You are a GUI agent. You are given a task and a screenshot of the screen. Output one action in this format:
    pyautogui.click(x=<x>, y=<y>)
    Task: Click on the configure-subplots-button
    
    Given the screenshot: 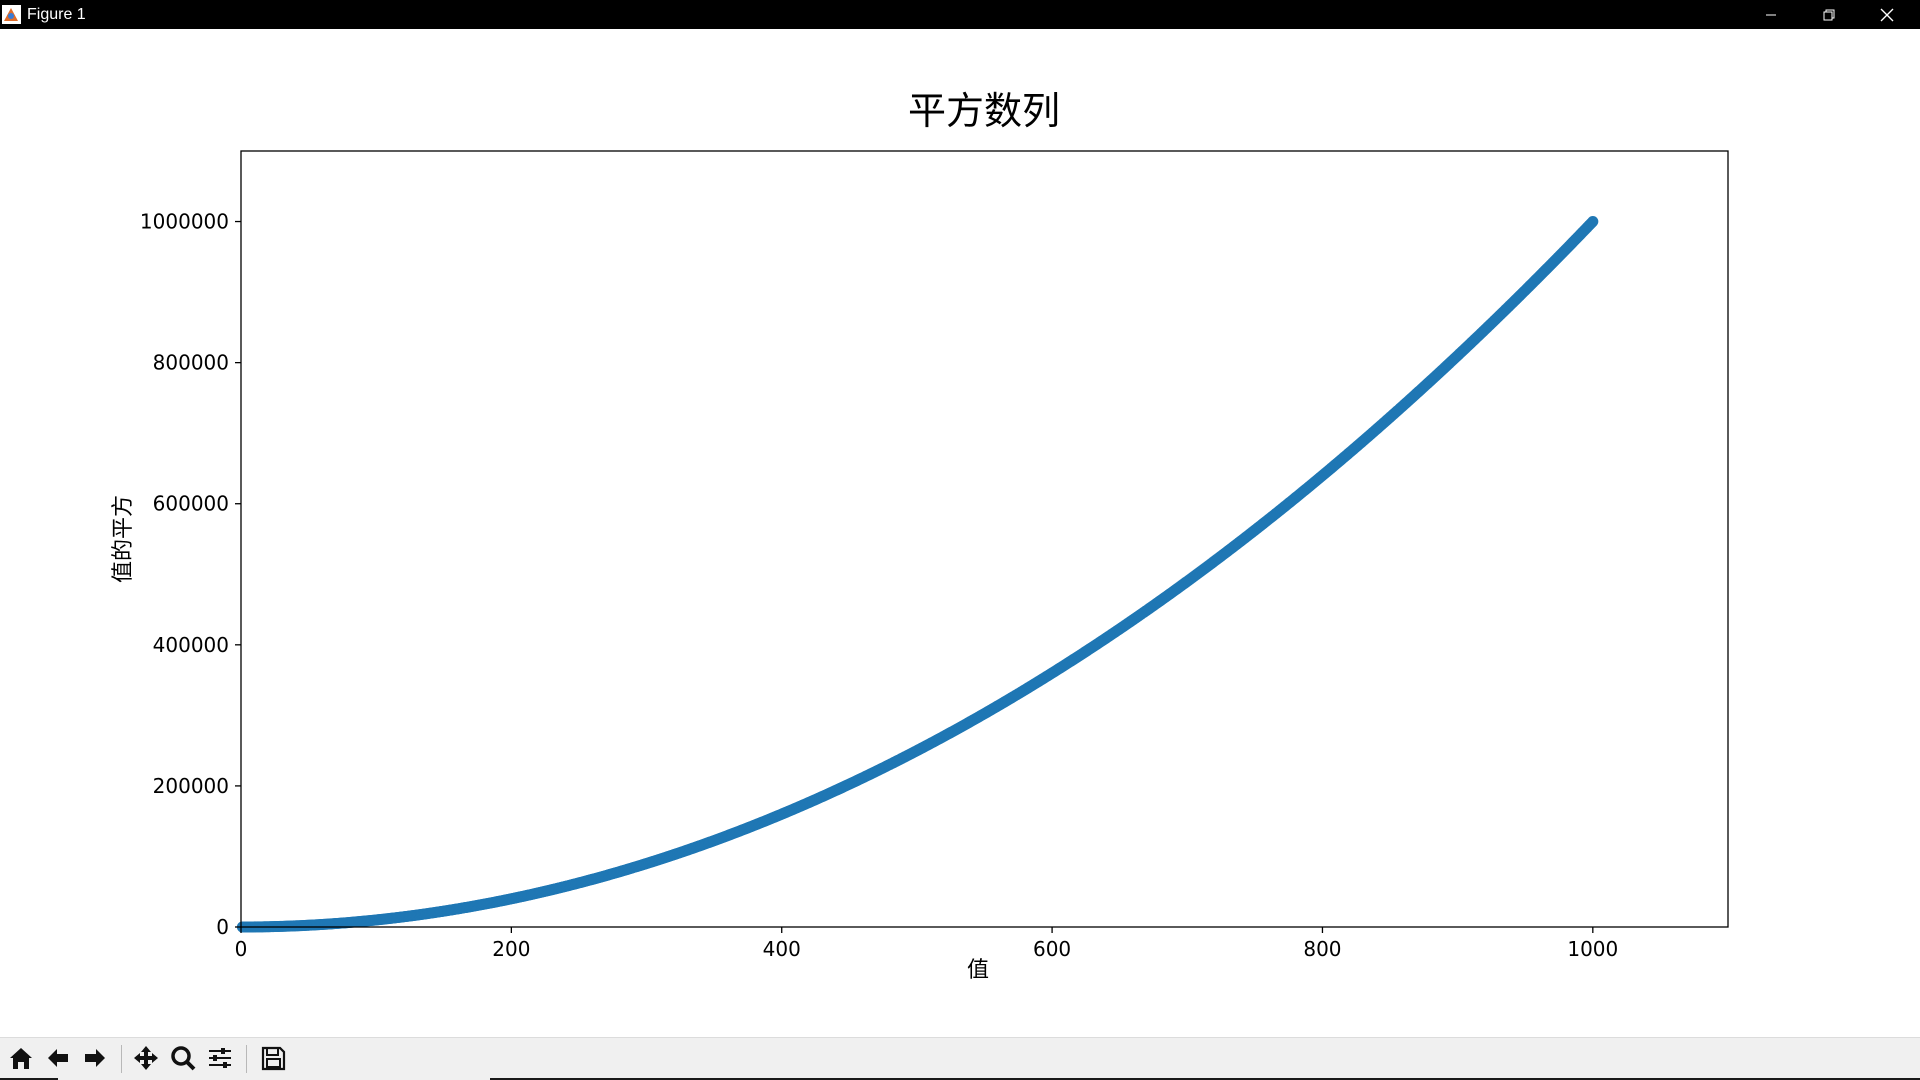 What is the action you would take?
    pyautogui.click(x=220, y=1058)
    